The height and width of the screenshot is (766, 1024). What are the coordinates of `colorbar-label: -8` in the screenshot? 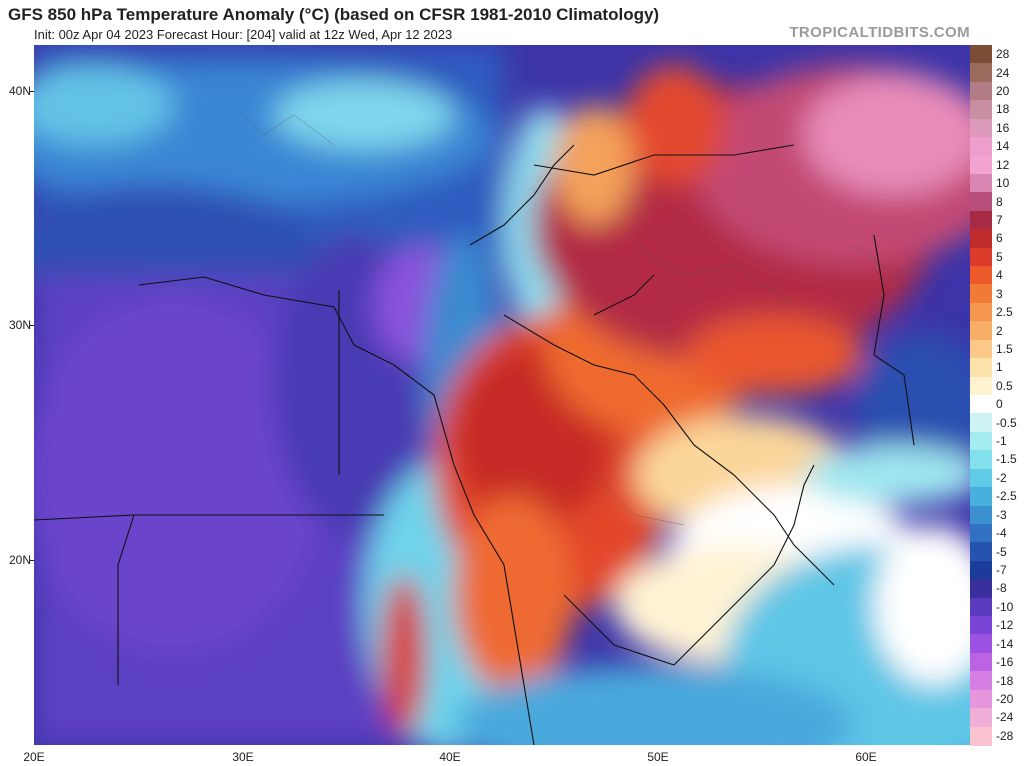 It's located at (1001, 588).